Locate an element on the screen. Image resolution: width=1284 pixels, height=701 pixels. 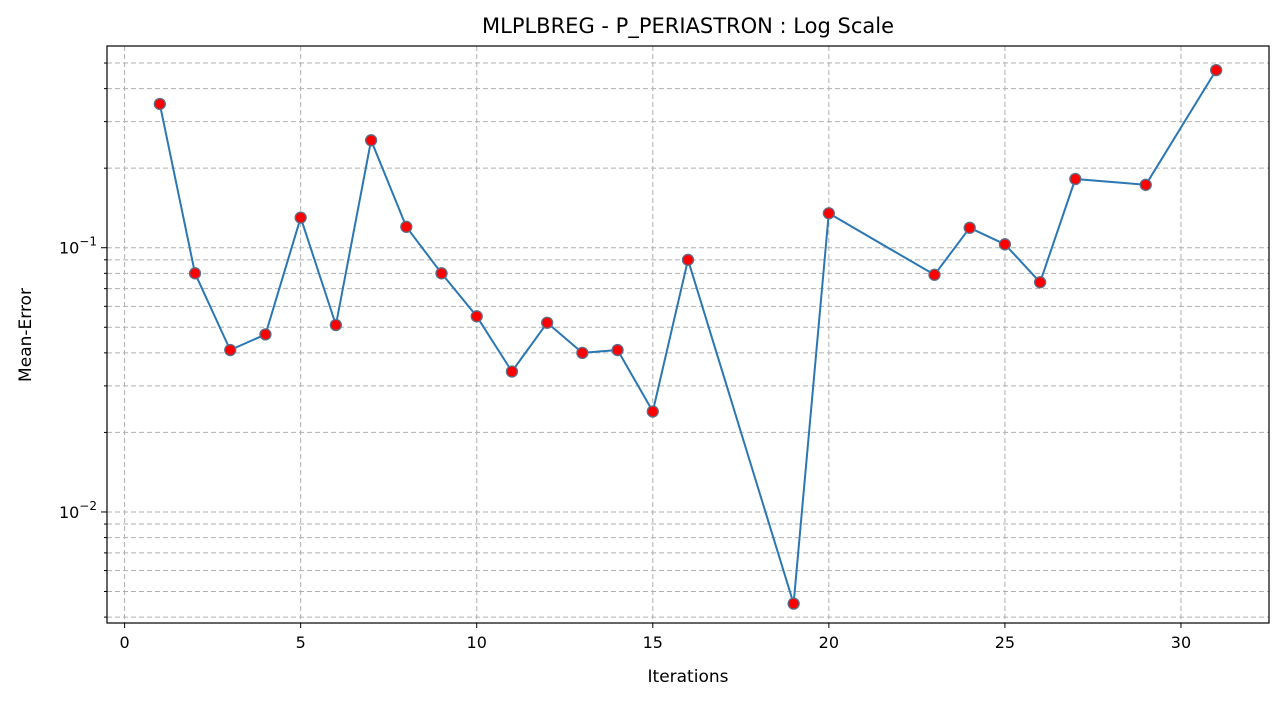
y-tick-exponent: −2 is located at coordinates (88, 506).